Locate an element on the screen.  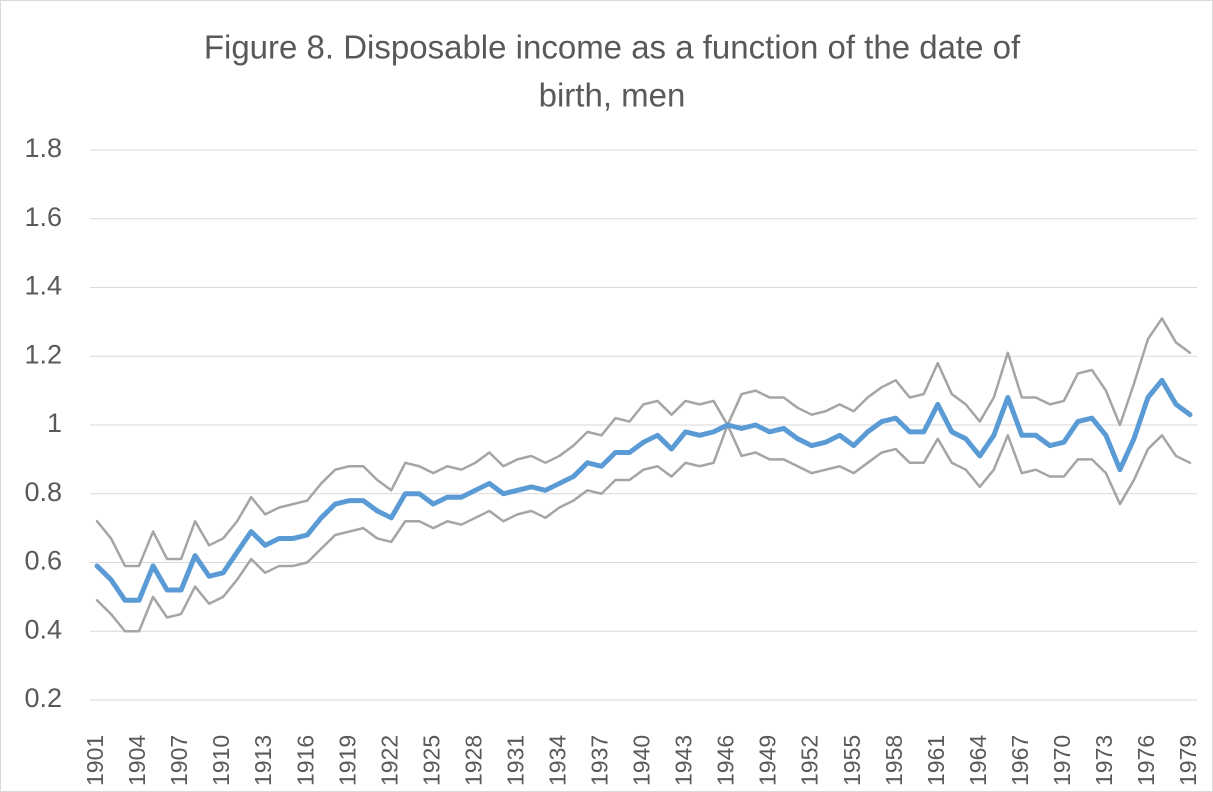
y-tick-label: 0.8 is located at coordinates (43, 492).